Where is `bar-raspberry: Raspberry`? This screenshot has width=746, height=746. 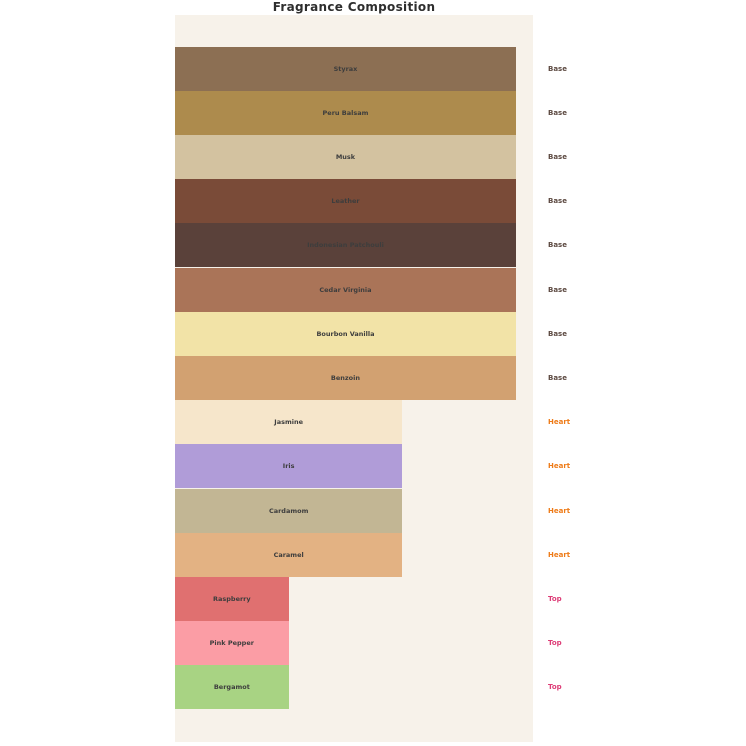
bar-raspberry: Raspberry is located at coordinates (232, 599).